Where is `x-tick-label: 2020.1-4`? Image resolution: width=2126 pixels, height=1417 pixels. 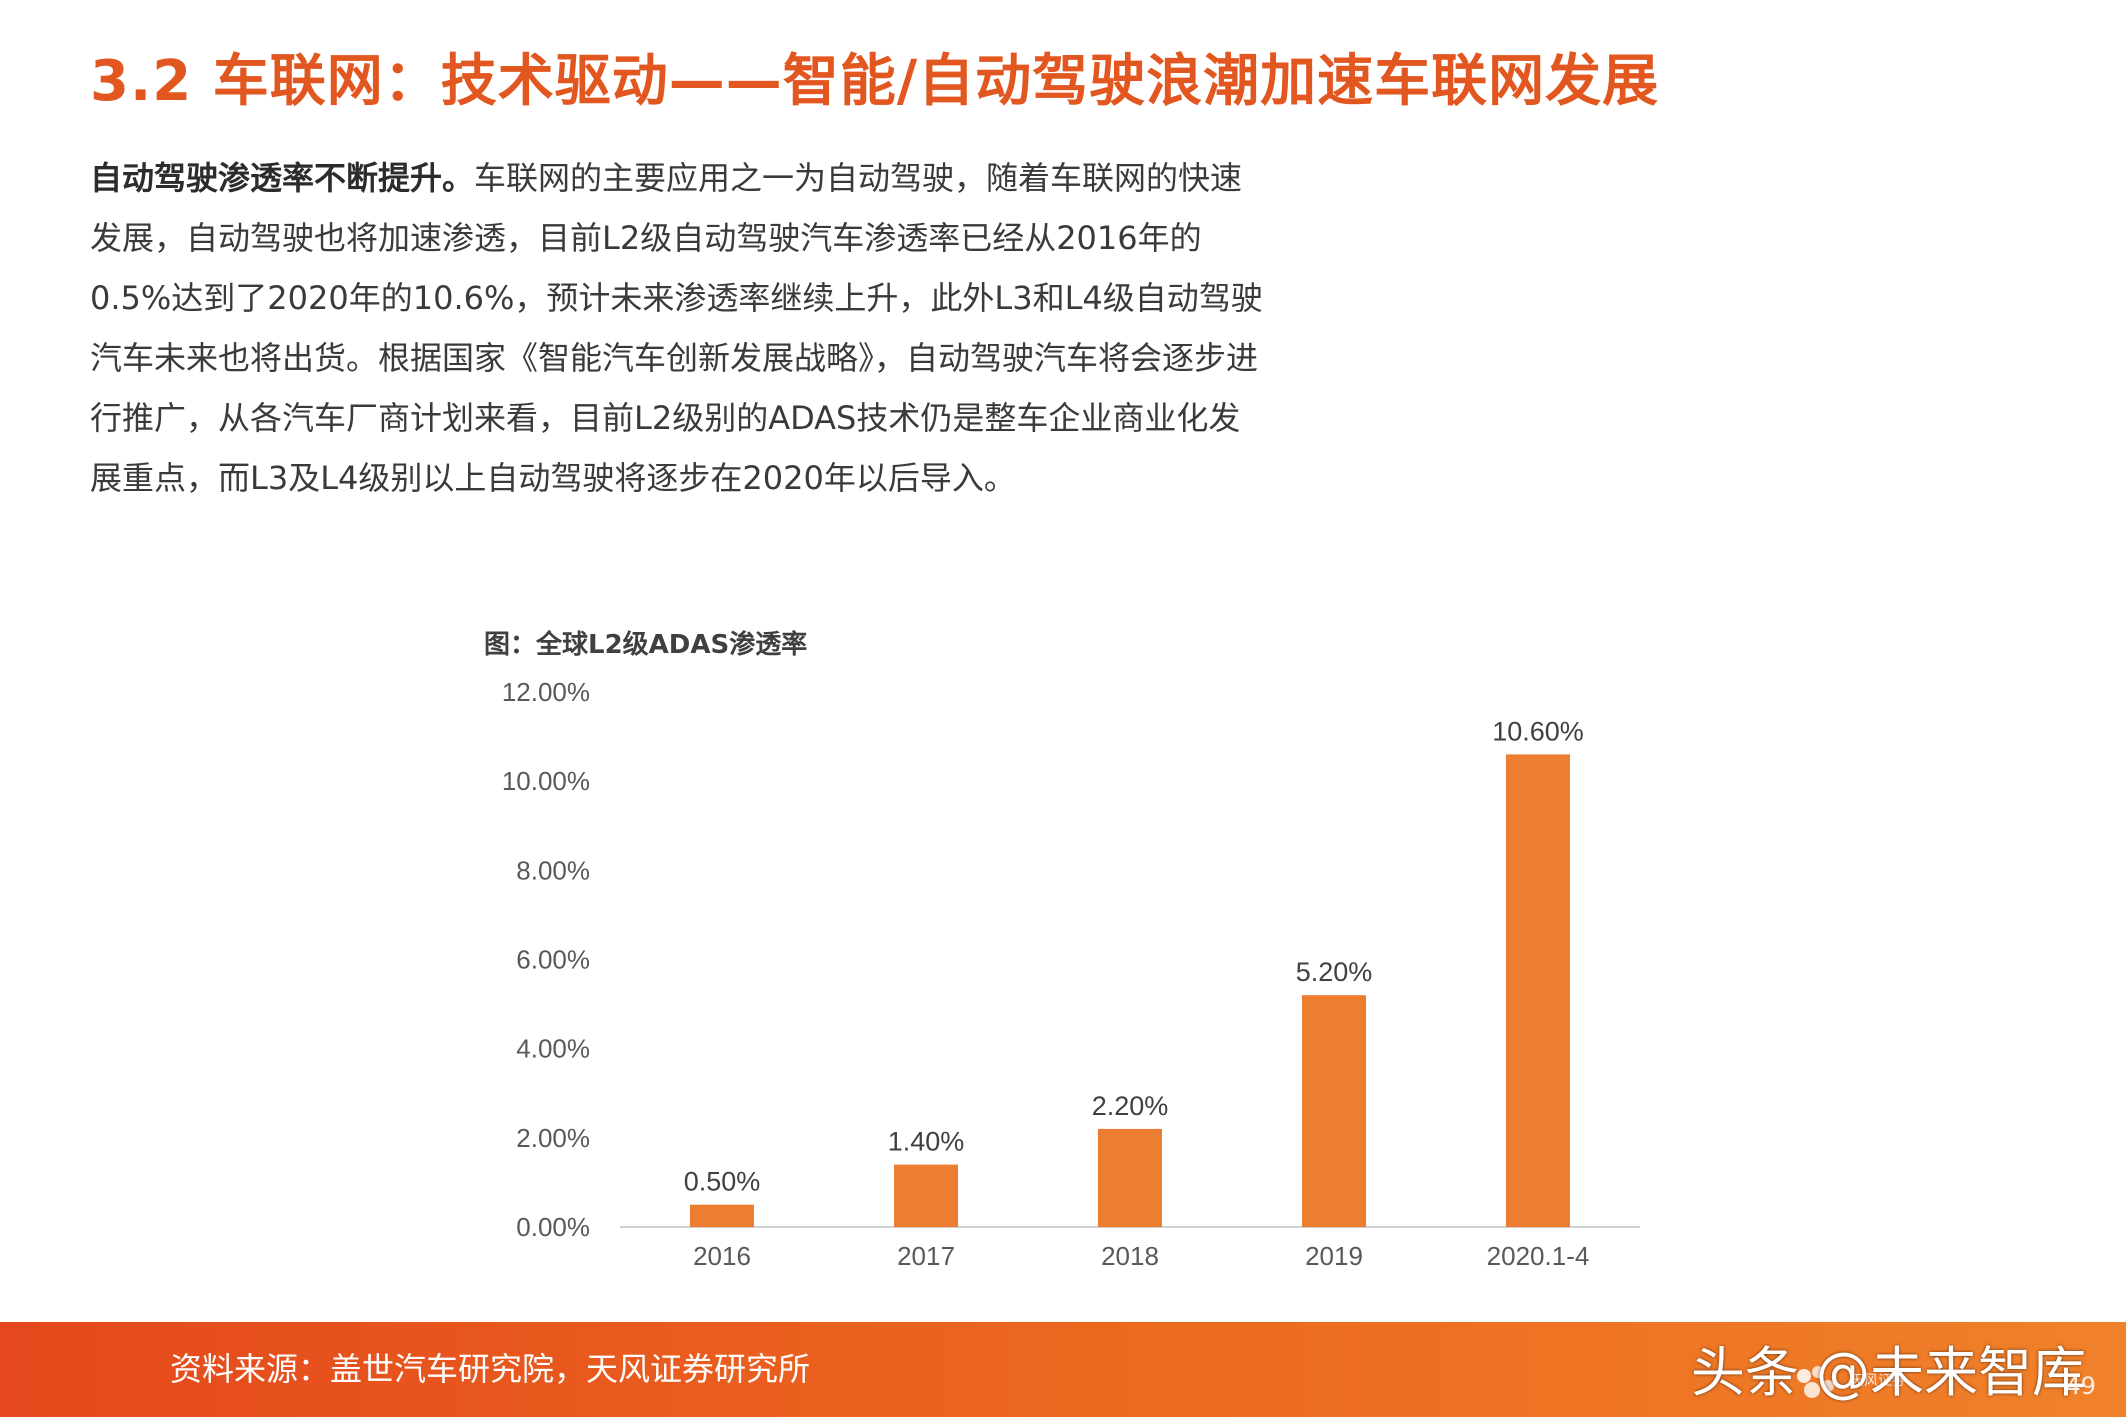
x-tick-label: 2020.1-4 is located at coordinates (1538, 1256).